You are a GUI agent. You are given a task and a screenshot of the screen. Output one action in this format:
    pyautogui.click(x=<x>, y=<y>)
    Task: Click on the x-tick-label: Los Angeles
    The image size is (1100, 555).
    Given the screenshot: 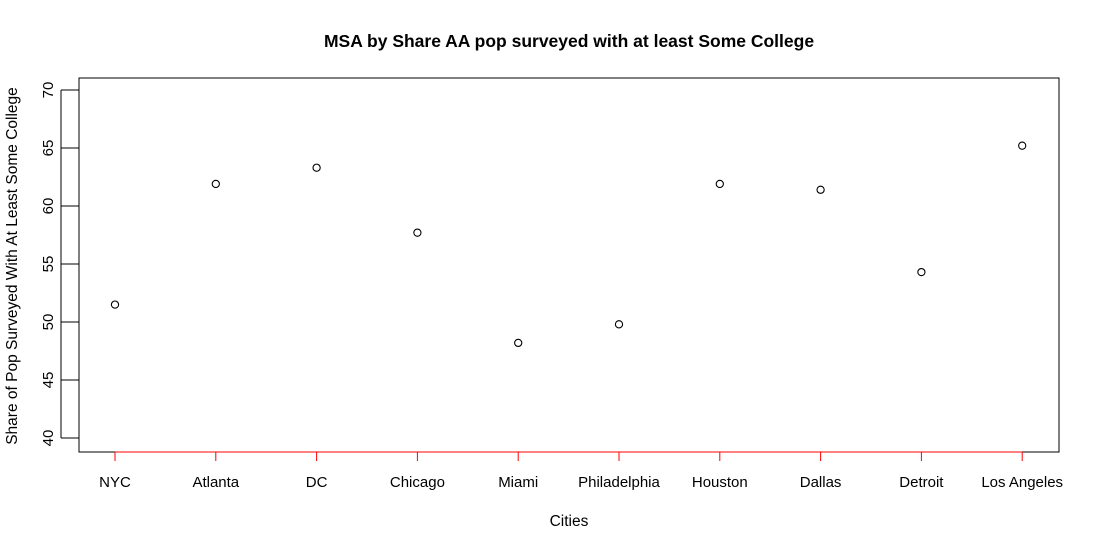 What is the action you would take?
    pyautogui.click(x=1022, y=482)
    